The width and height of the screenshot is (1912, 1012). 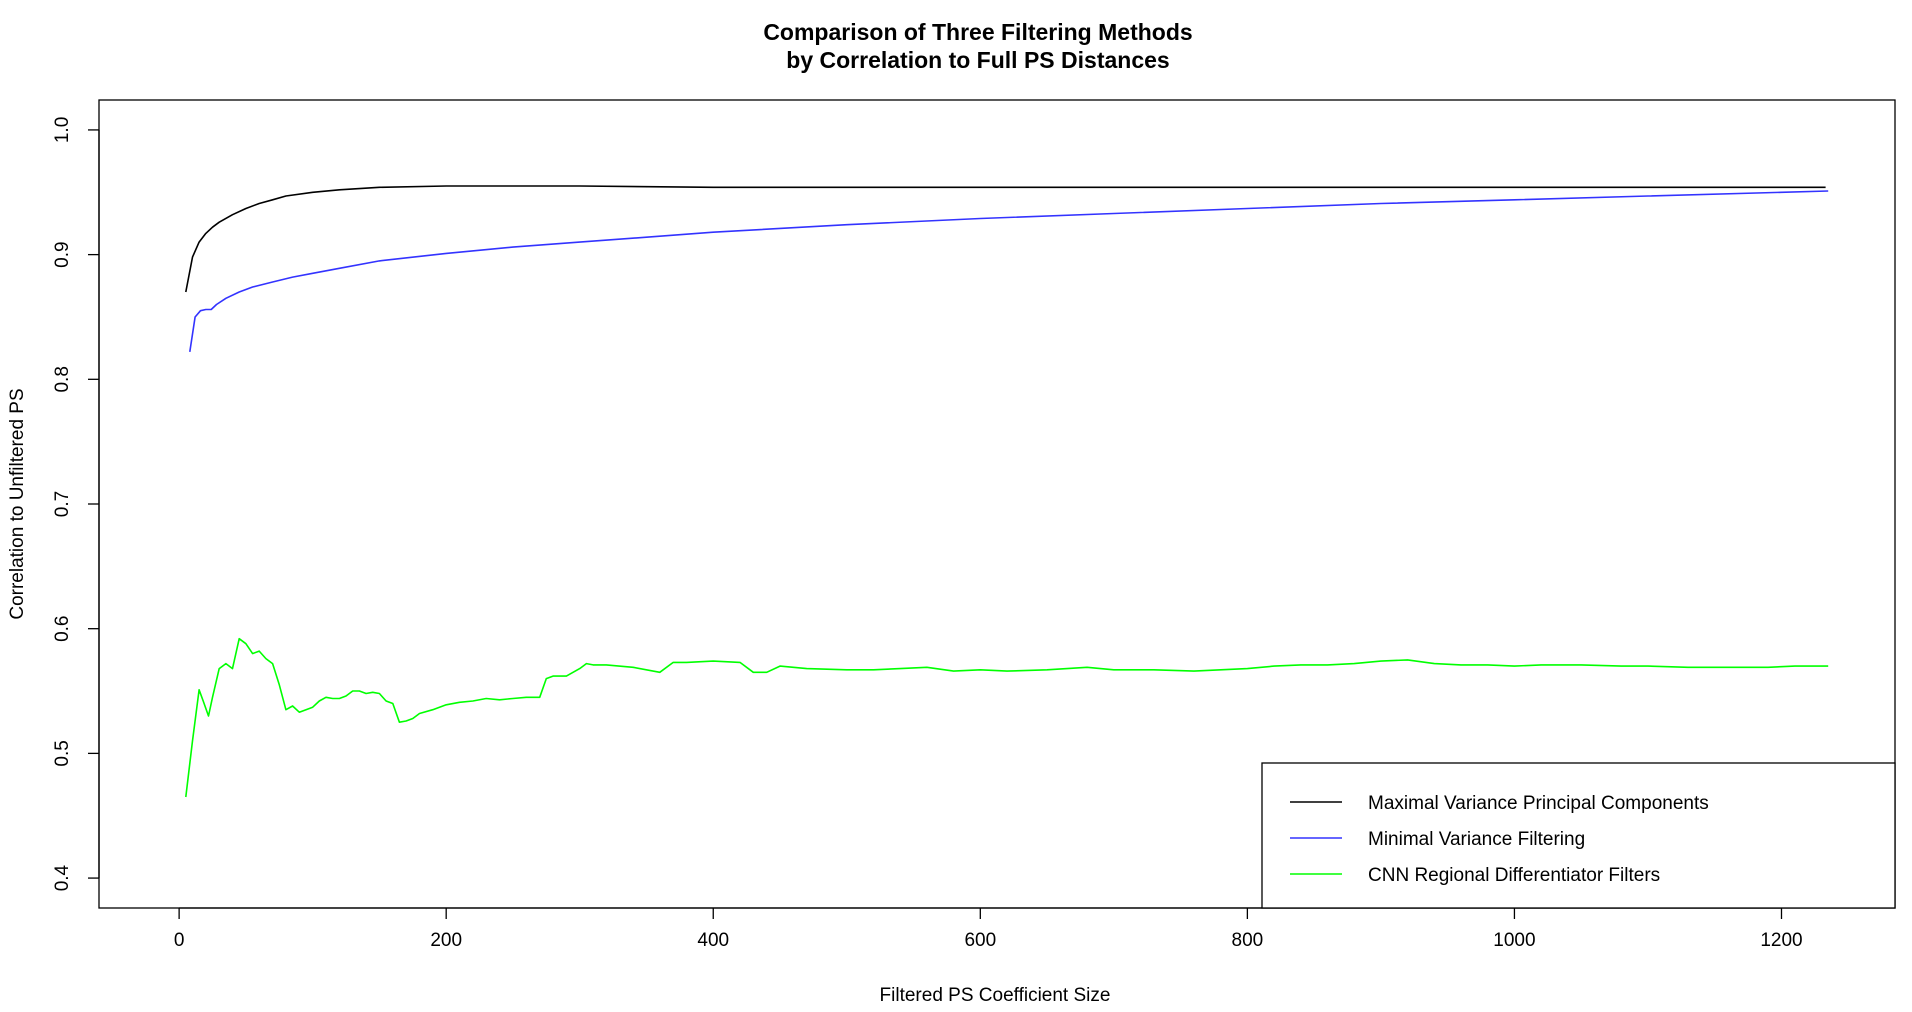 I want to click on x-axis: 0 200 400 600 800 1000 1200, so click(x=988, y=929).